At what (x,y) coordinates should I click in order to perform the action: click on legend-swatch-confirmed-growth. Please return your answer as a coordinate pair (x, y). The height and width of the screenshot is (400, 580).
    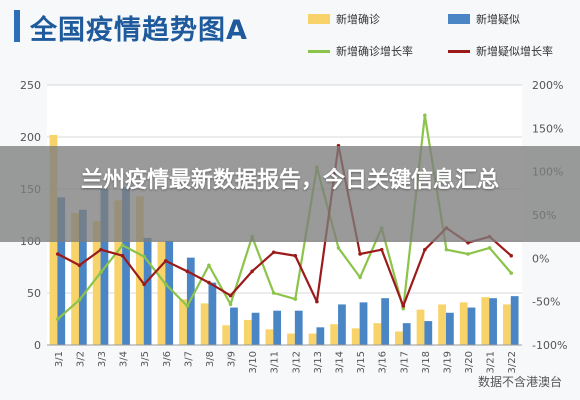
    Looking at the image, I should click on (319, 51).